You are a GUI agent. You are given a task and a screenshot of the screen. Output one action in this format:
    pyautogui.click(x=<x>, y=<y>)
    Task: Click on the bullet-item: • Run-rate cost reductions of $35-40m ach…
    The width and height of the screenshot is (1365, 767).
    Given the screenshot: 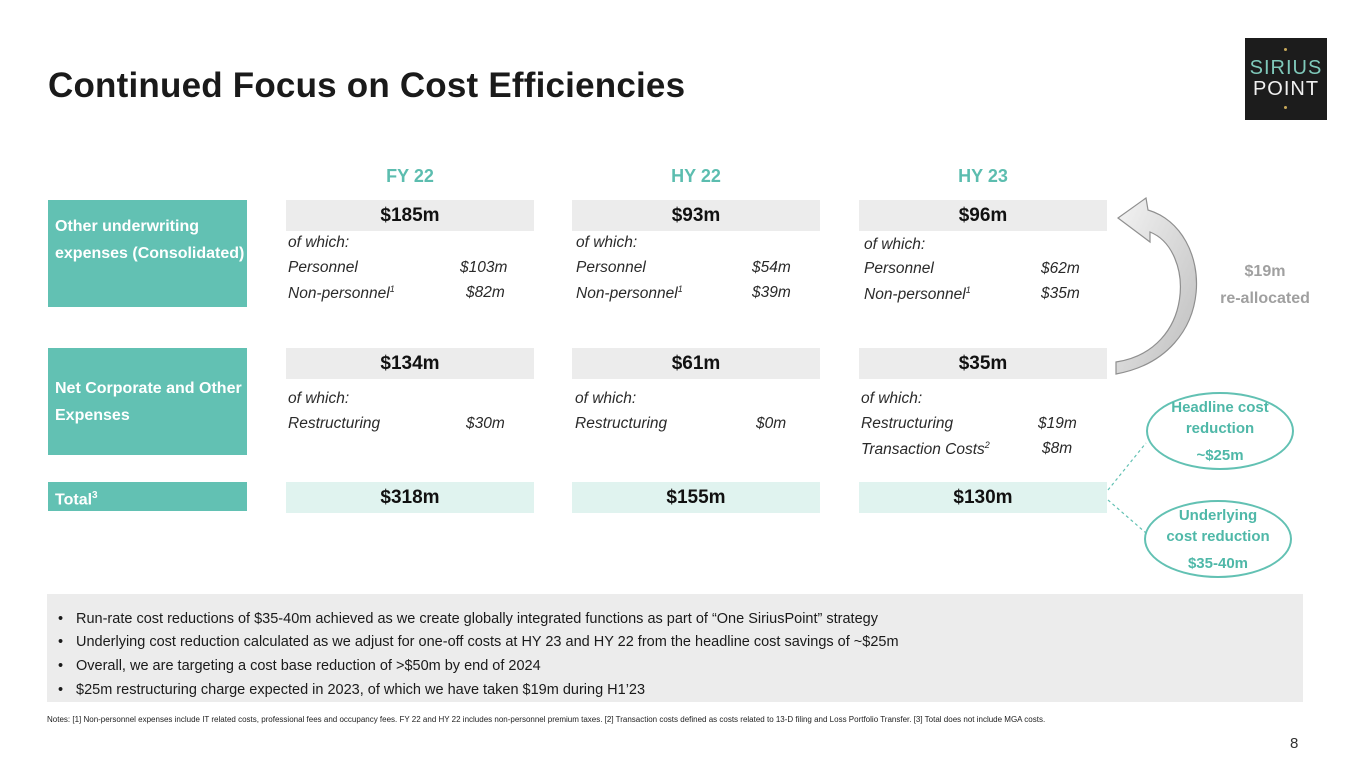 What is the action you would take?
    pyautogui.click(x=468, y=619)
    